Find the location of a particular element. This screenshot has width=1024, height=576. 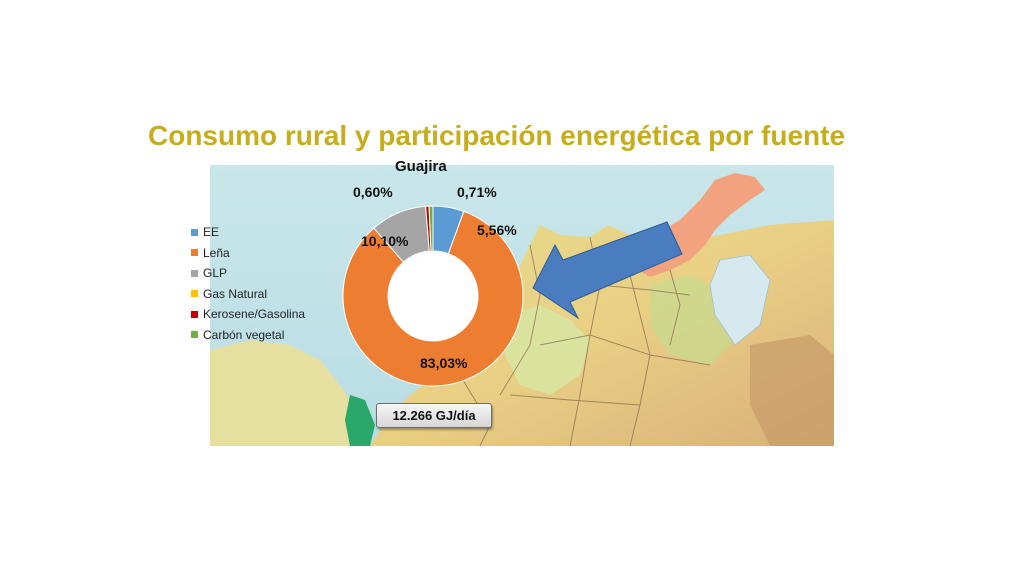

data-label-ee: 5,56% is located at coordinates (497, 230).